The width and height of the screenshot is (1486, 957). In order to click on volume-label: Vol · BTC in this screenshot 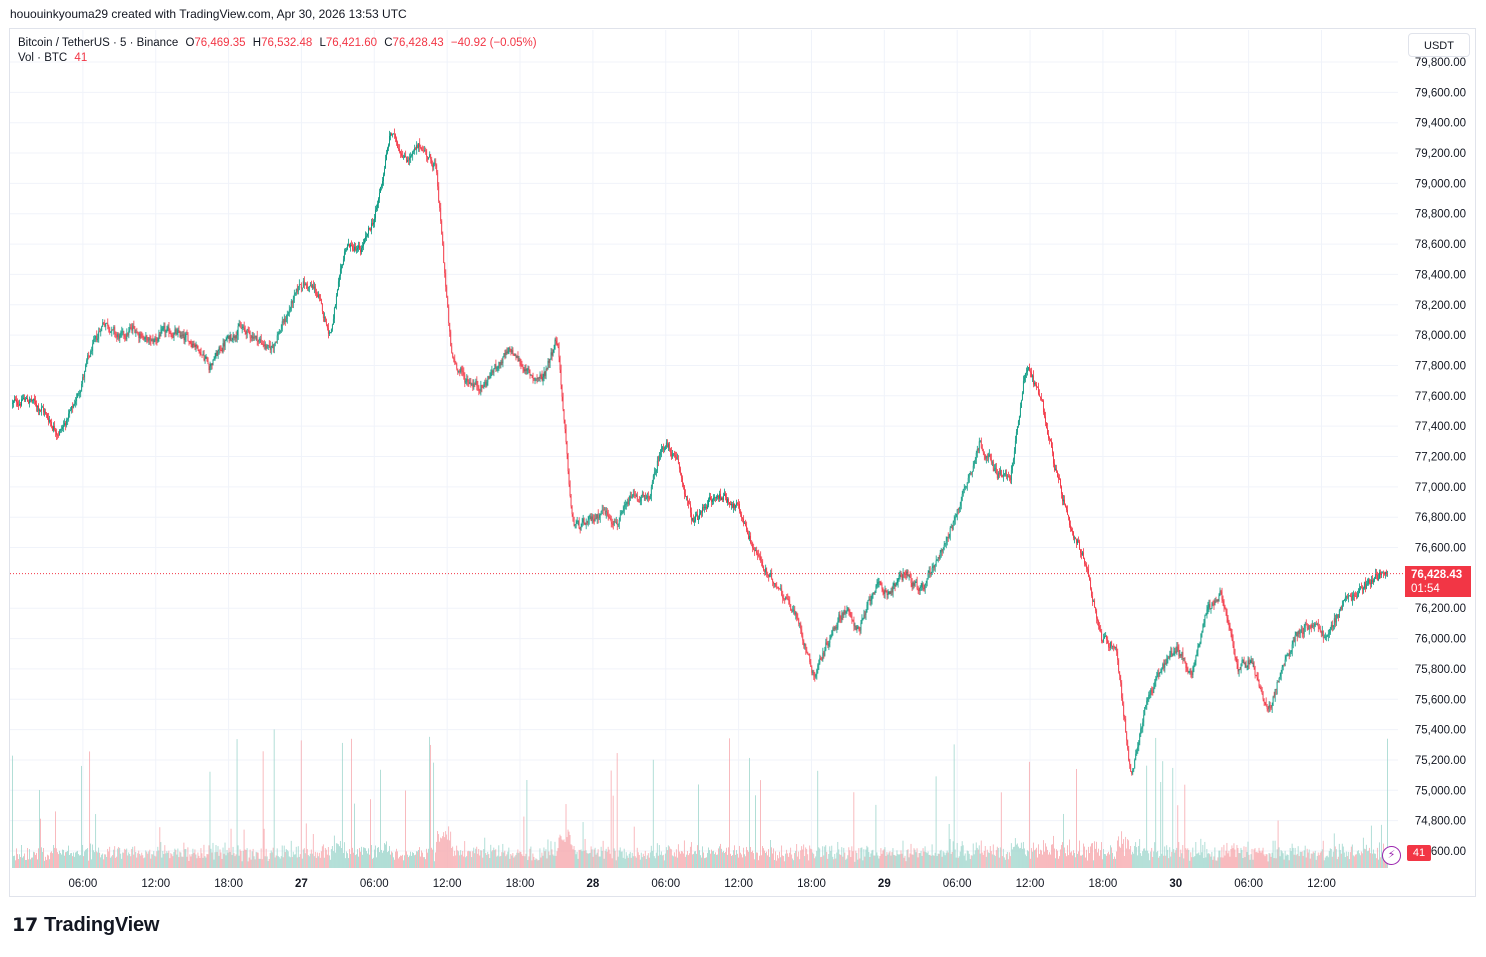, I will do `click(43, 58)`.